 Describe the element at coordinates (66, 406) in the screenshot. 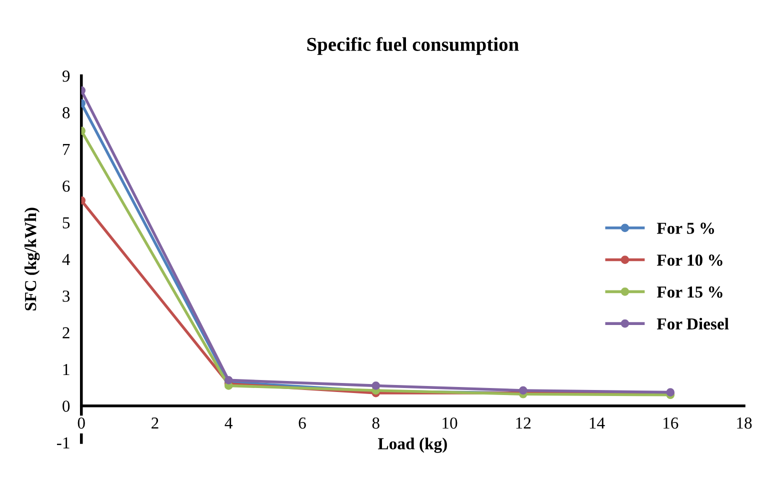

I see `y-tick-label: 0` at that location.